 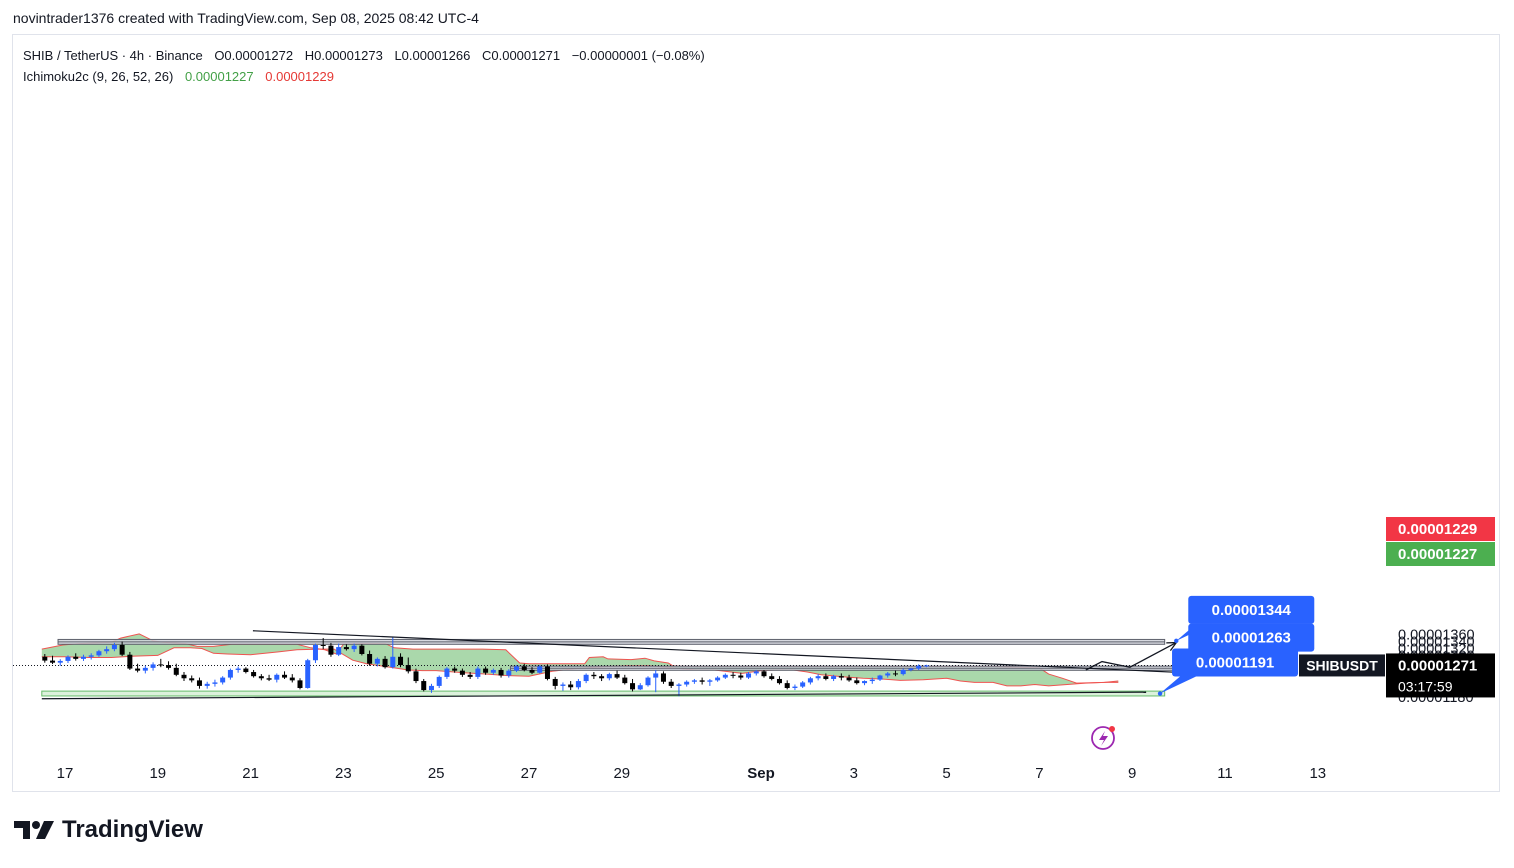 What do you see at coordinates (1132, 773) in the screenshot?
I see `x-tick-label: 9` at bounding box center [1132, 773].